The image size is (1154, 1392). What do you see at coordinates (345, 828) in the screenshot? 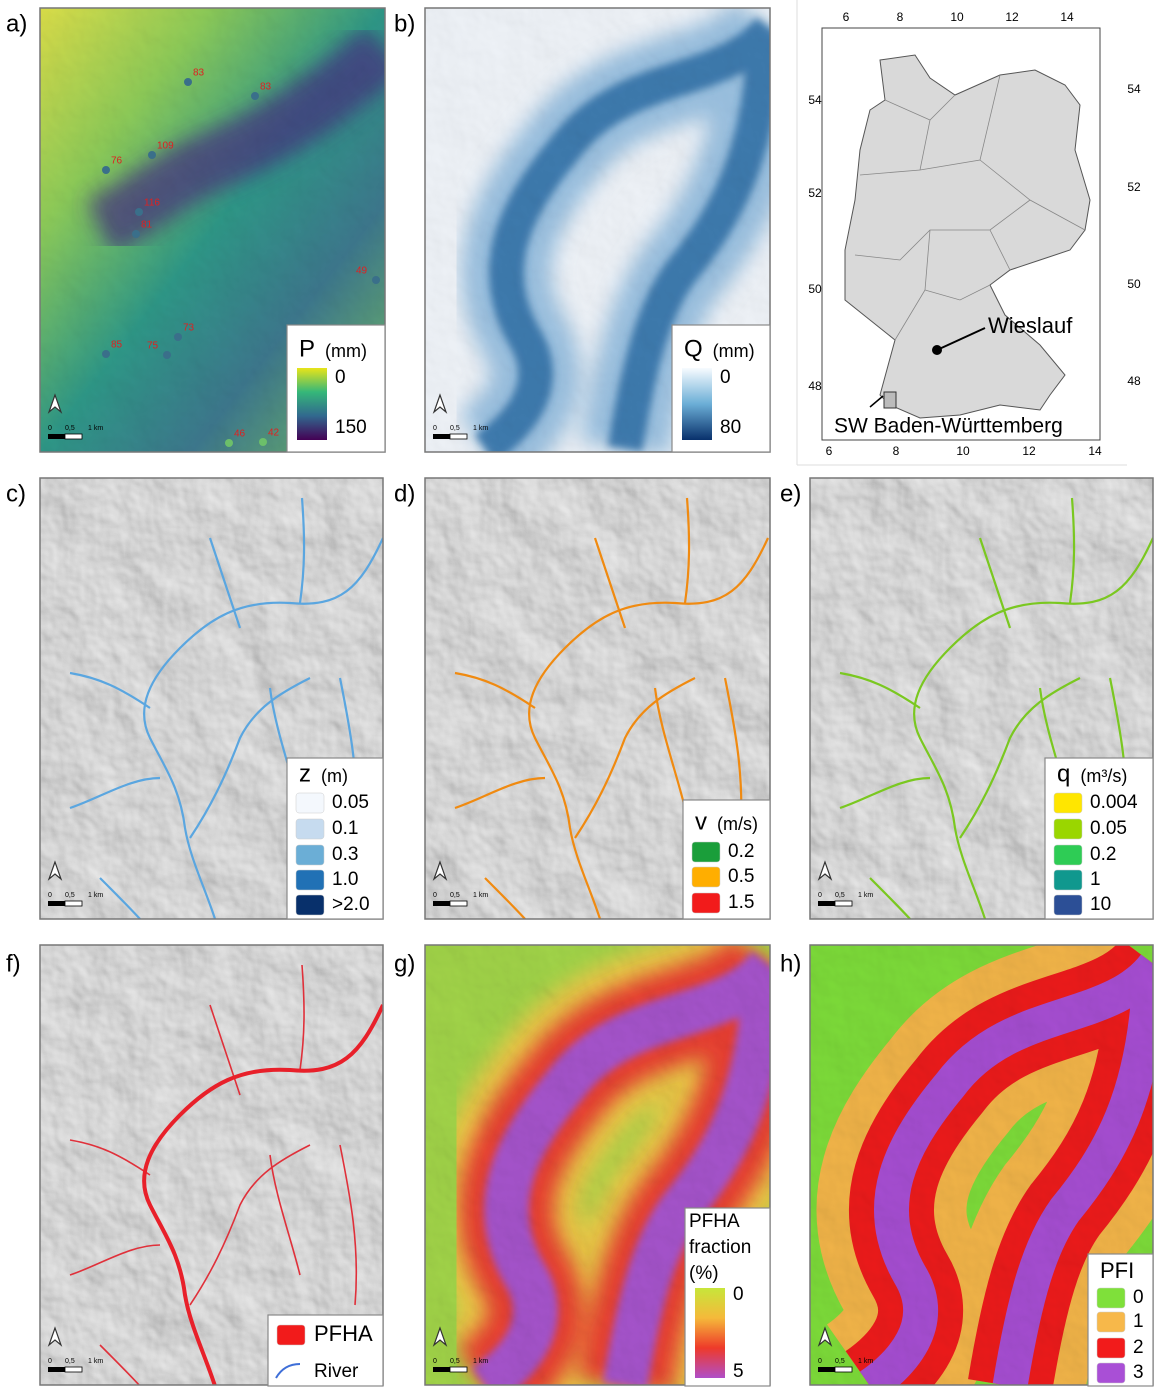
I see `legend-label: 0.1` at bounding box center [345, 828].